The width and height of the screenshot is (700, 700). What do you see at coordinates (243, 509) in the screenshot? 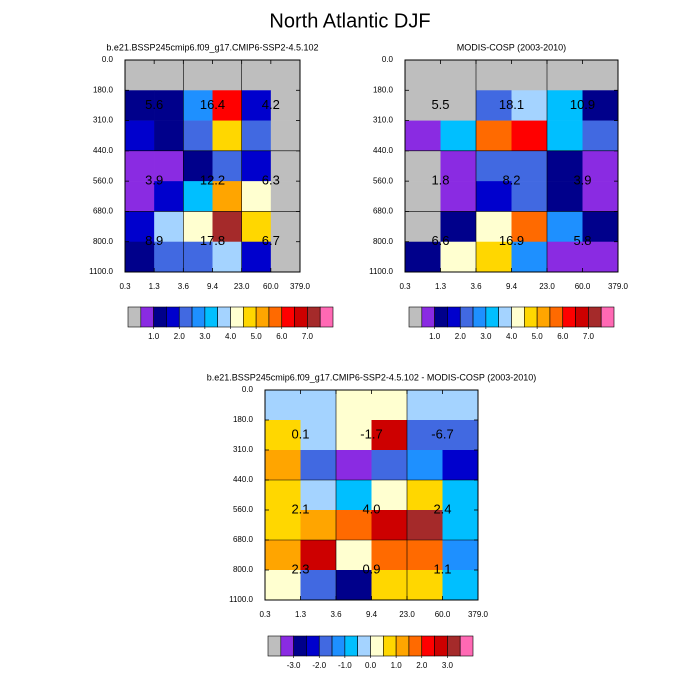
I see `y-tick-label: 560.0` at bounding box center [243, 509].